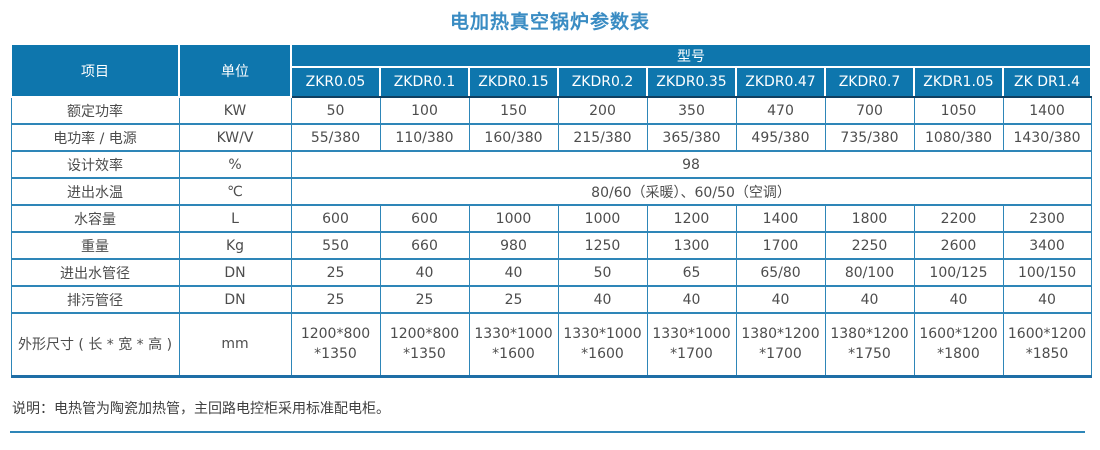 This screenshot has width=1100, height=450. What do you see at coordinates (691, 111) in the screenshot?
I see `cell-value: 350` at bounding box center [691, 111].